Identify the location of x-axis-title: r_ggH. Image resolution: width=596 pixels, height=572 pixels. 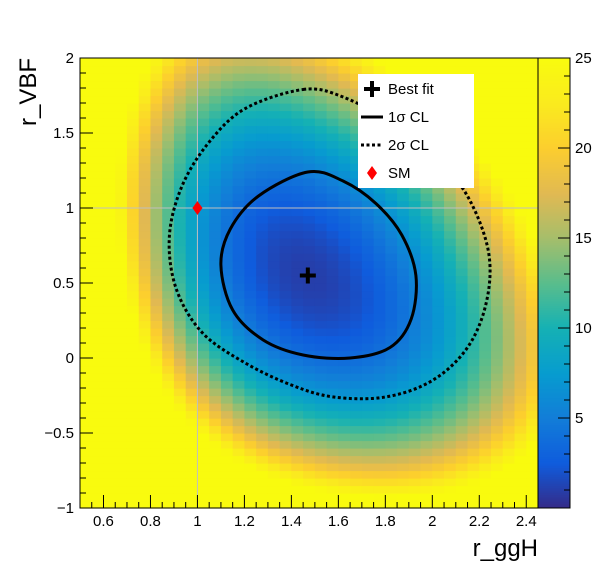
(505, 548).